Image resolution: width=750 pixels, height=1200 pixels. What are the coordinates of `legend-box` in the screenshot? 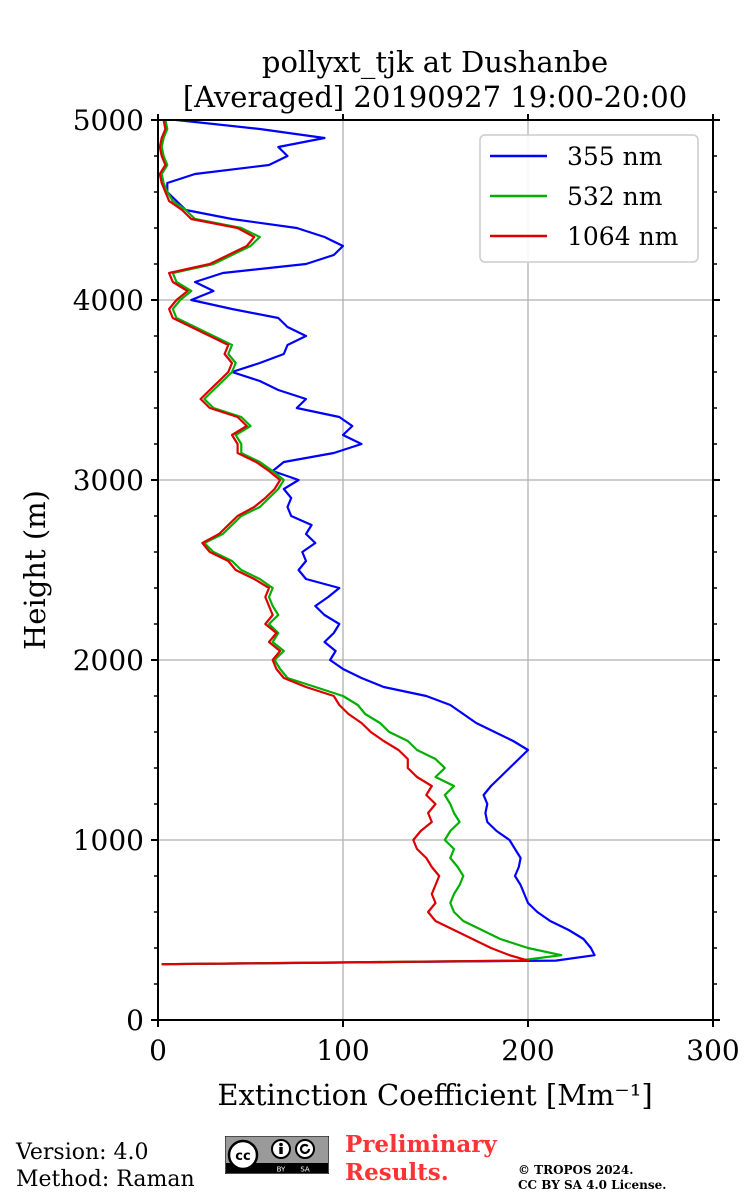 It's located at (589, 198).